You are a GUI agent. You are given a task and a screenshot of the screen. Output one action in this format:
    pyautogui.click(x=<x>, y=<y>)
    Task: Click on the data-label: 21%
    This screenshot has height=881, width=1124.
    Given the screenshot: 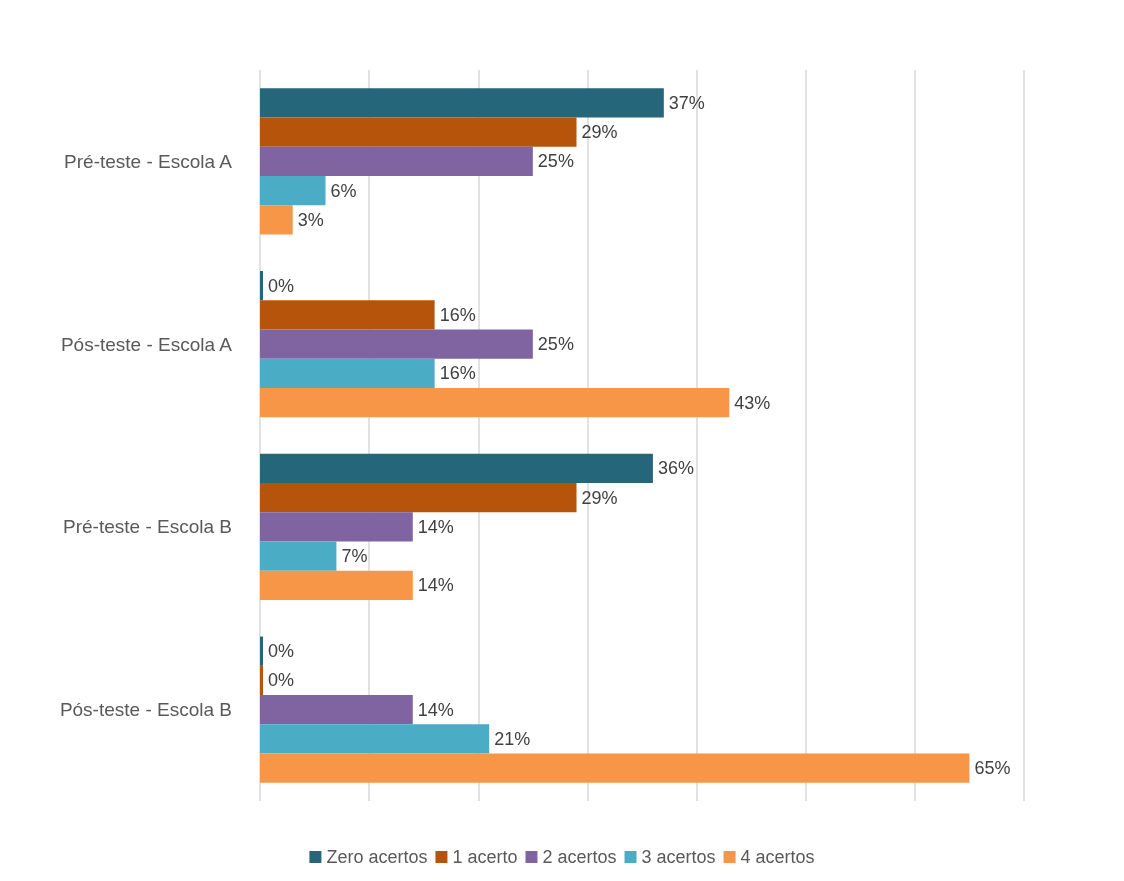 What is the action you would take?
    pyautogui.click(x=512, y=738)
    